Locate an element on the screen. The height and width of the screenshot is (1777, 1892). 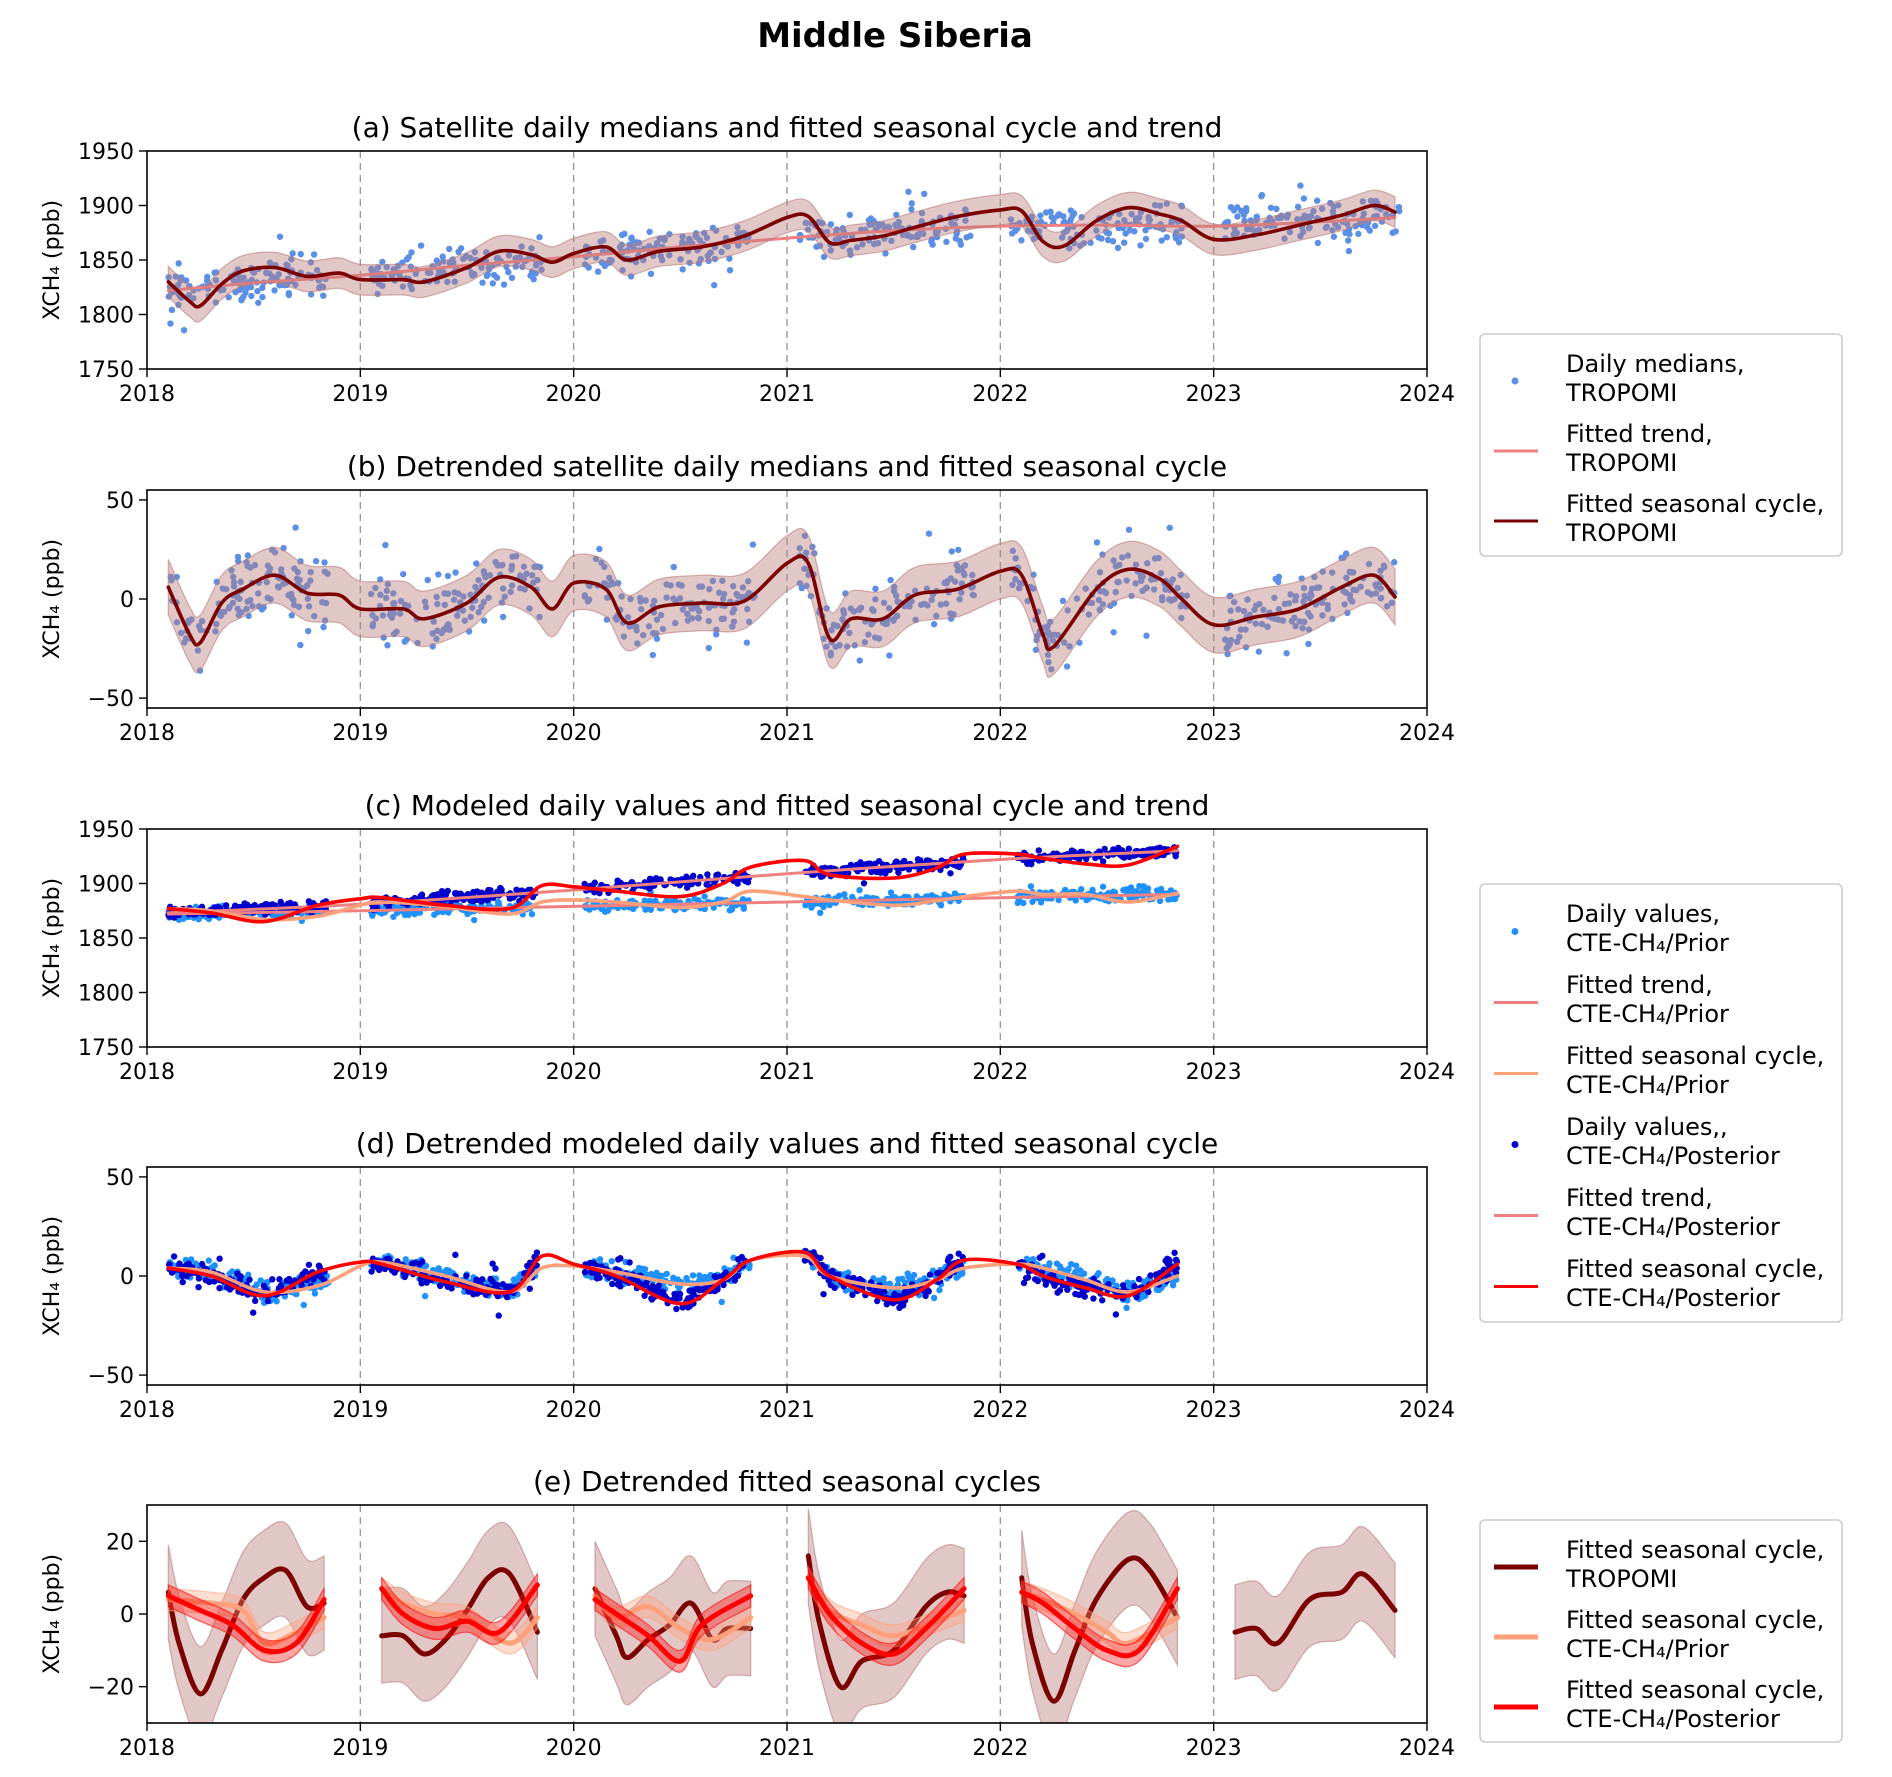
legend-entry: Fitted trend,CTE-CH₄/Posterior is located at coordinates (1637, 1212).